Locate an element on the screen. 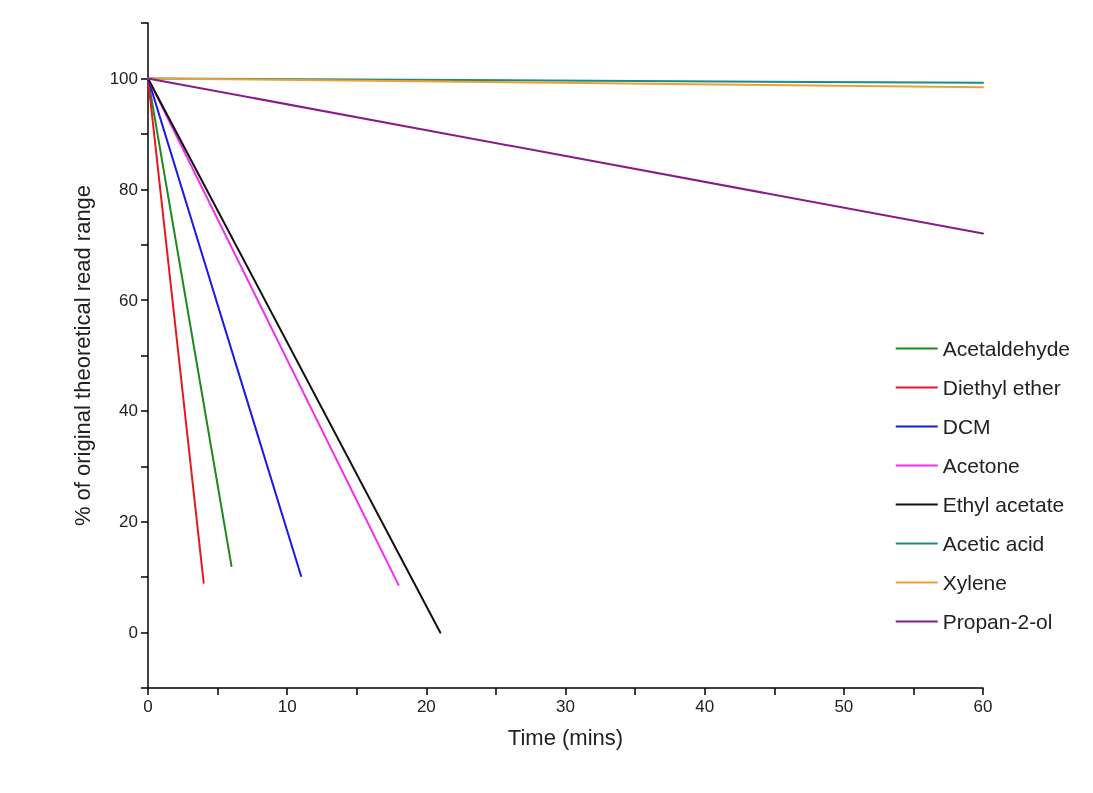  y-axis-title: % of original theoretical read range is located at coordinates (82, 355).